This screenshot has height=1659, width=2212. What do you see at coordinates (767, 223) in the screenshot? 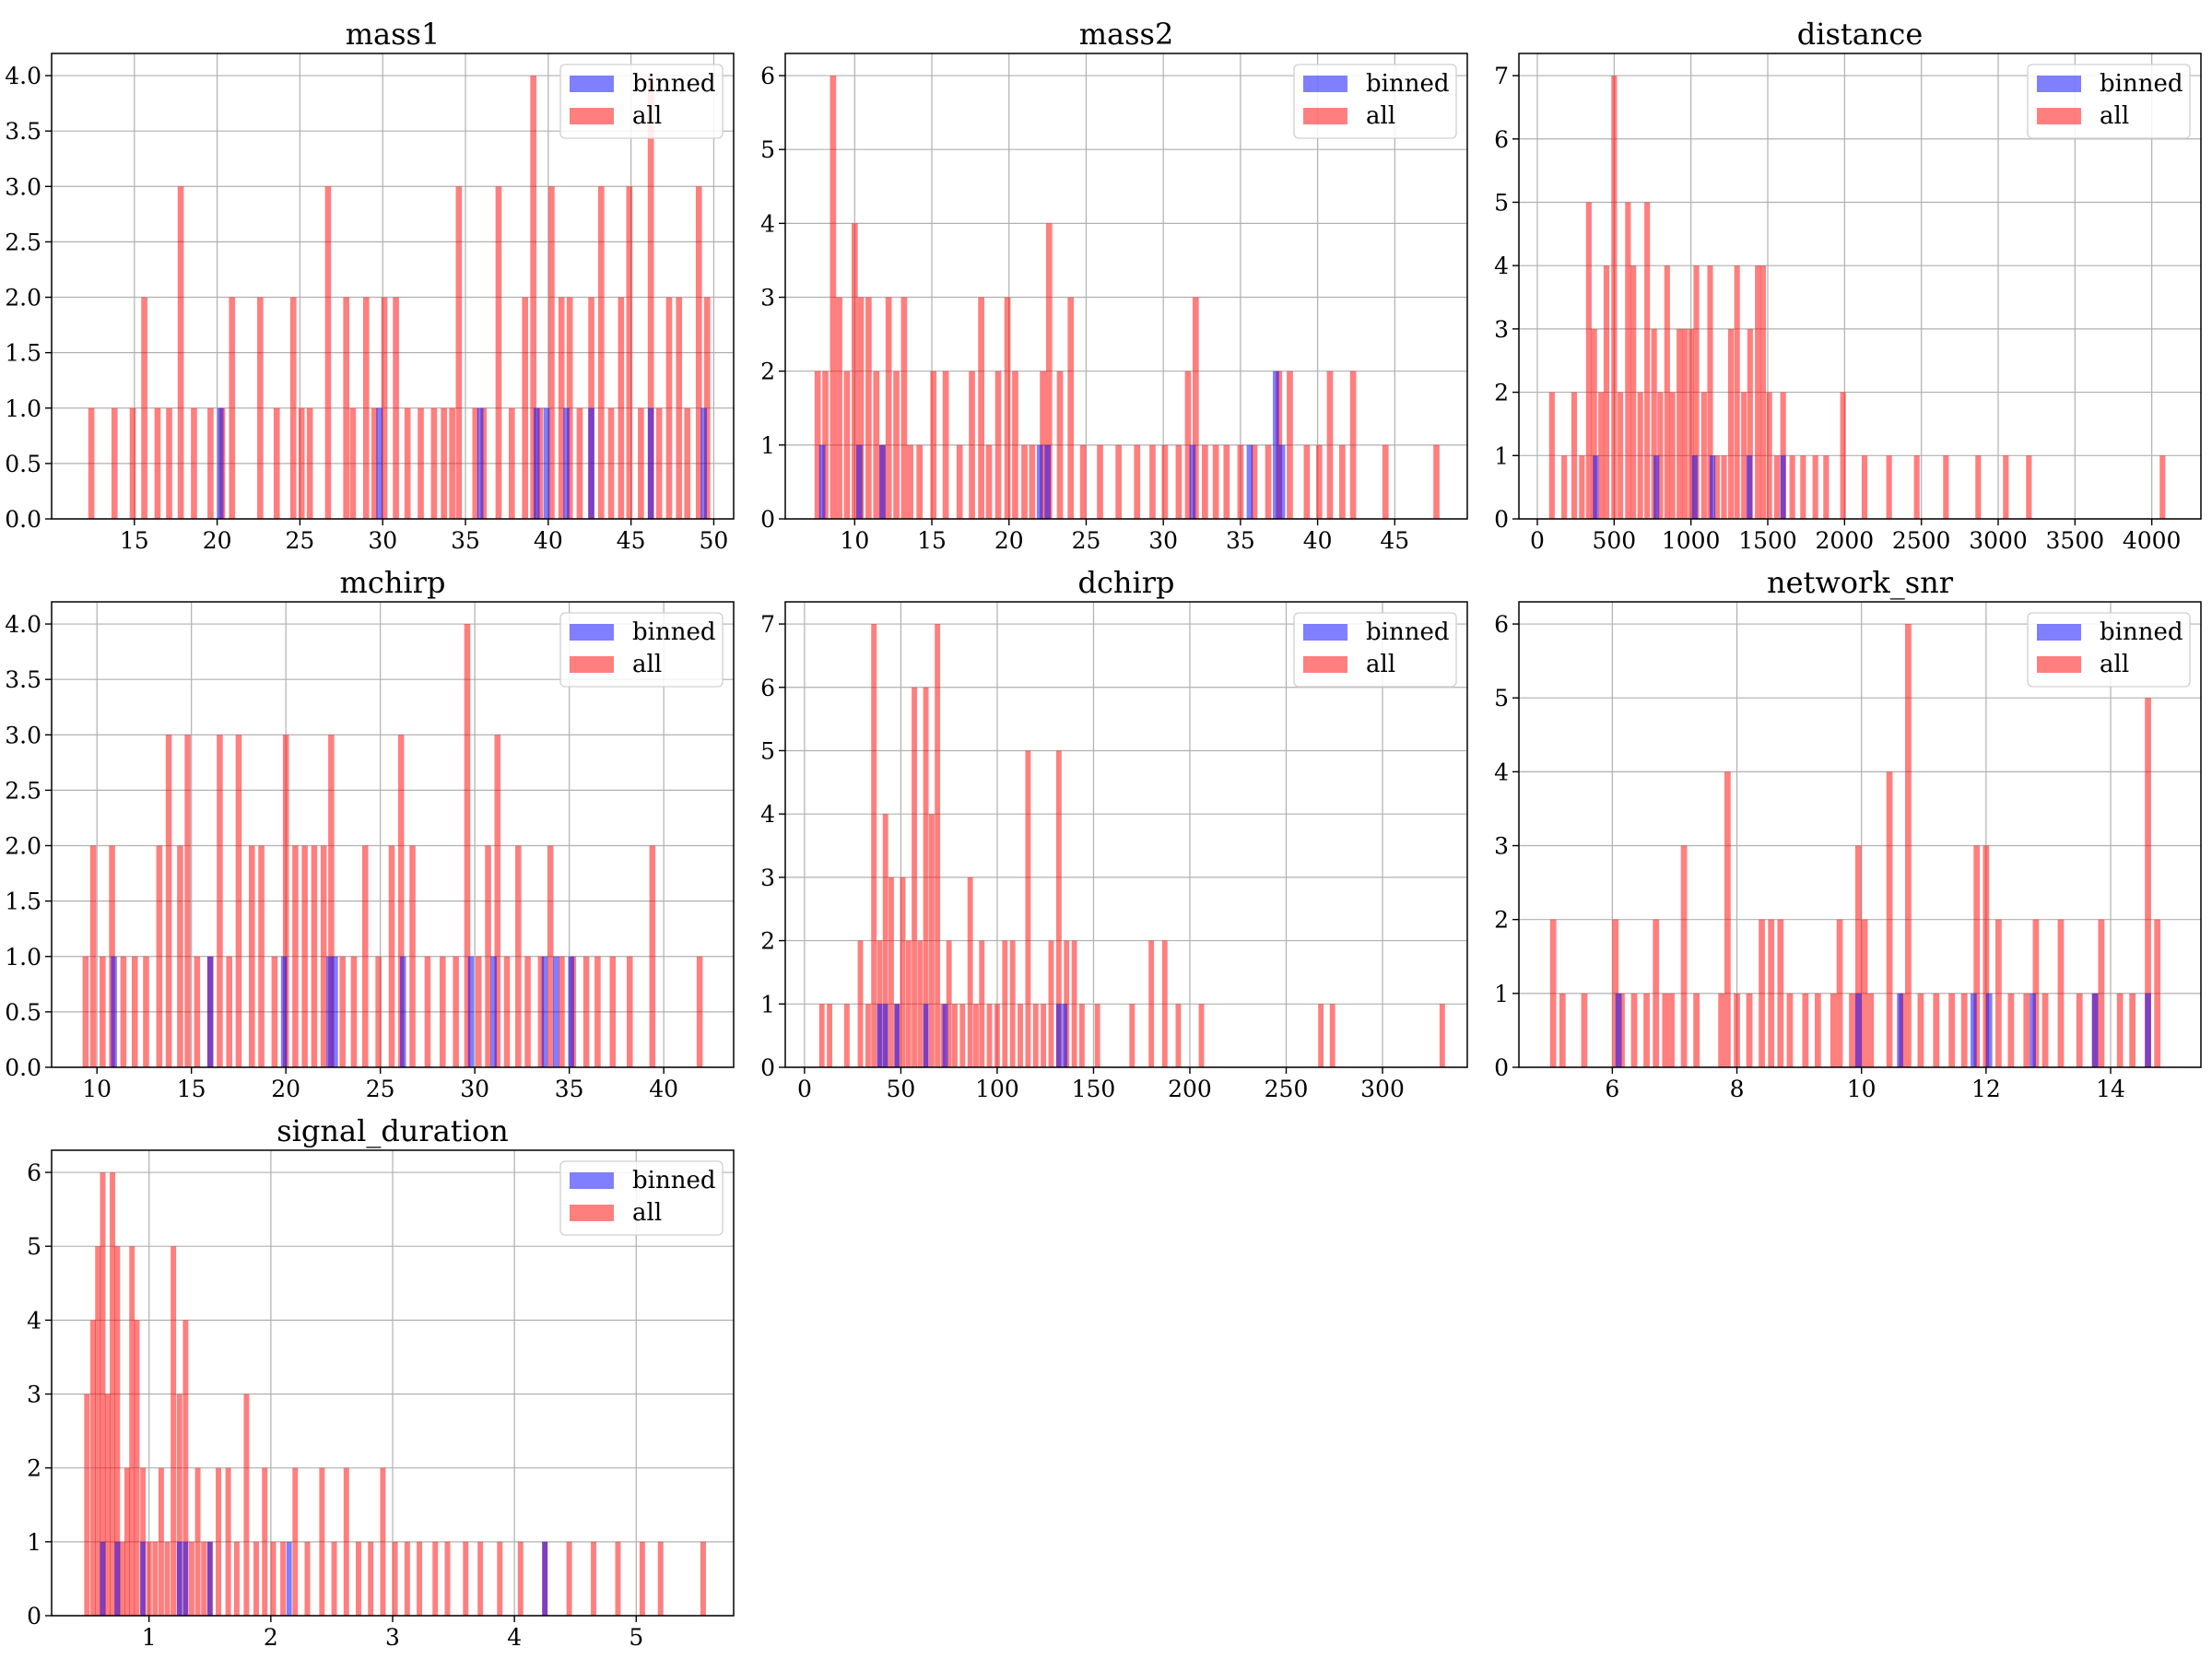
I see `y-tick-label: 4` at bounding box center [767, 223].